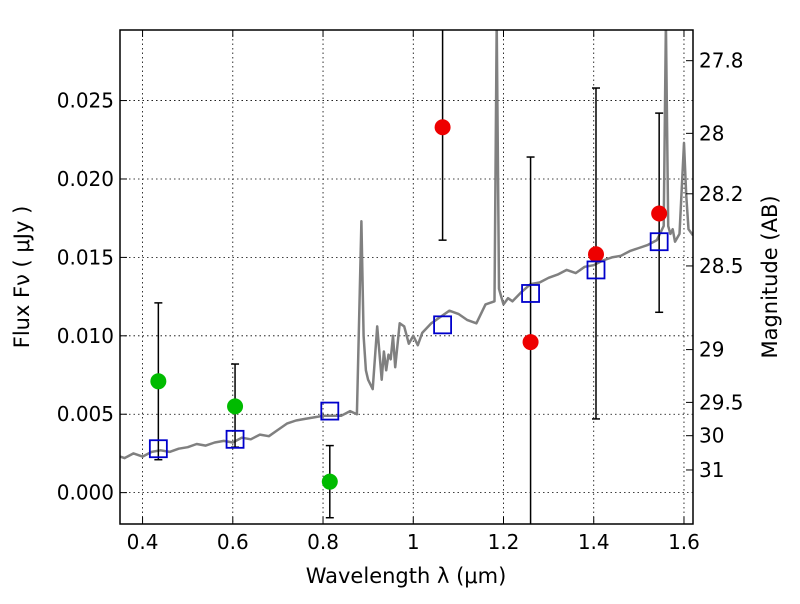 The height and width of the screenshot is (604, 800). I want to click on y2-tick-label: 30, so click(711, 436).